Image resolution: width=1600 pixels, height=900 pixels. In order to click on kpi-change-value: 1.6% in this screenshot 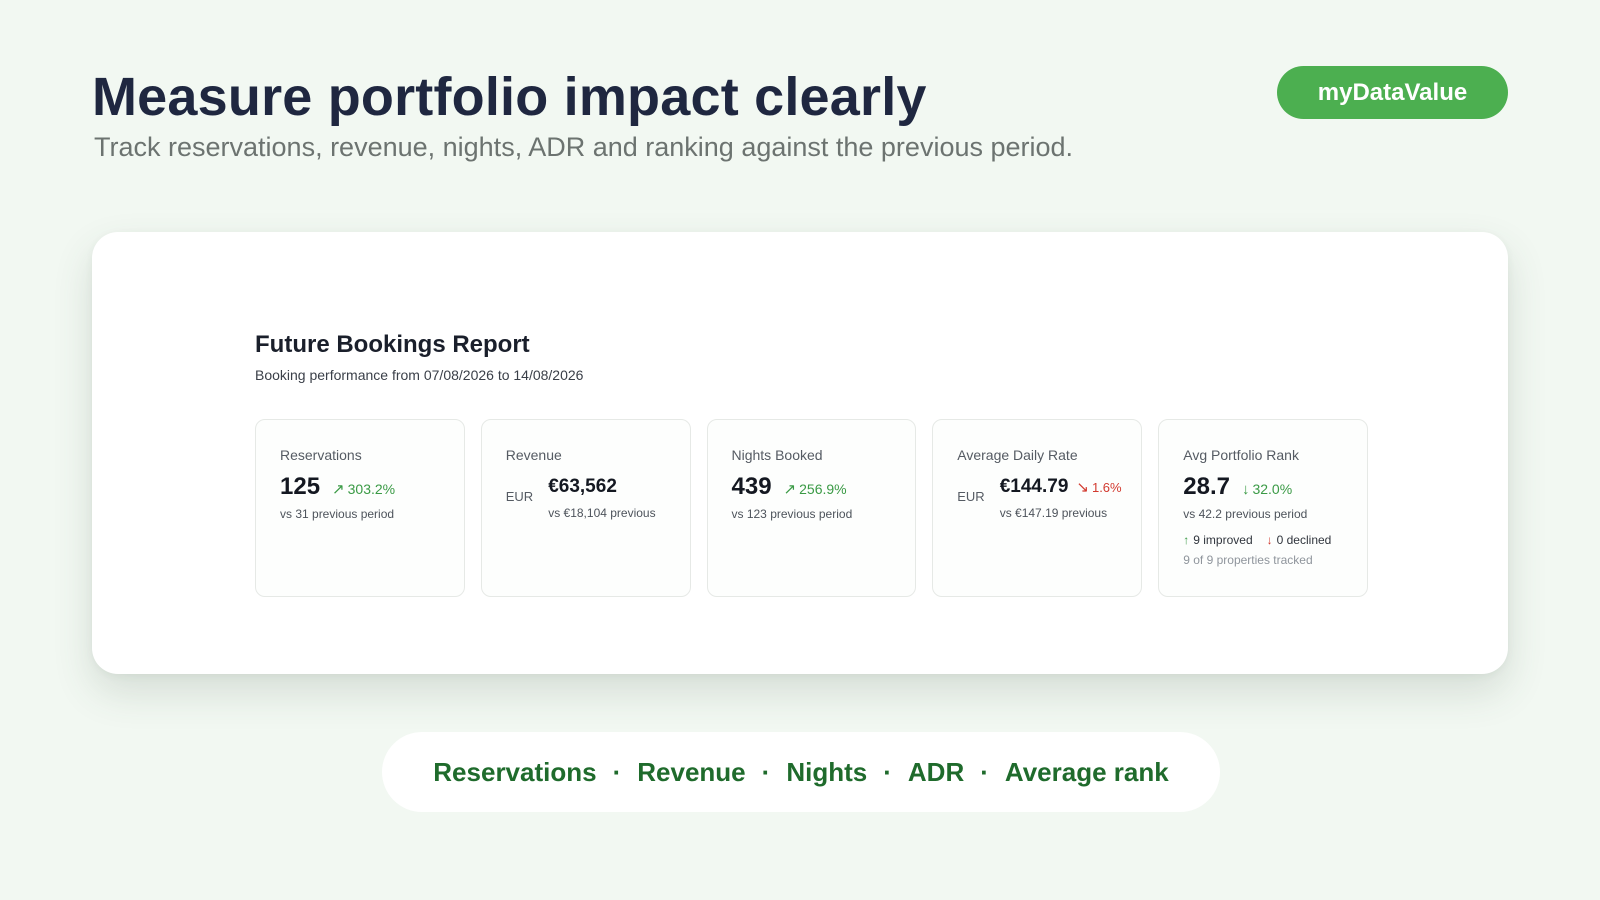, I will do `click(1106, 487)`.